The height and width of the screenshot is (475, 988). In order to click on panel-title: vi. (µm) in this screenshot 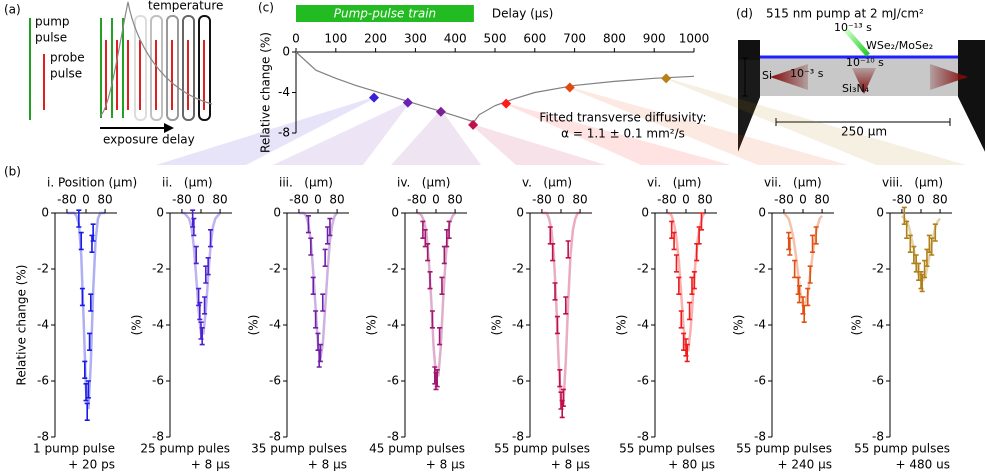, I will do `click(674, 183)`.